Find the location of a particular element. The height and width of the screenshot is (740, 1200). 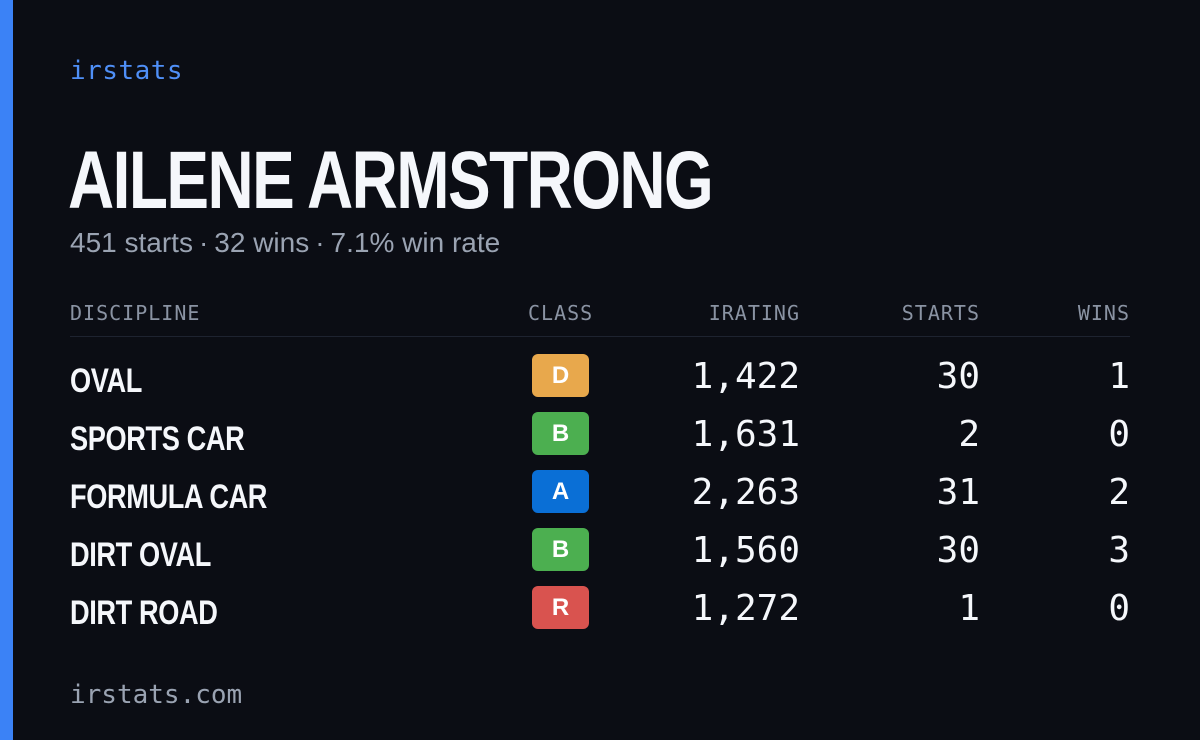

discipline-name: DIRT ROAD is located at coordinates (144, 613).